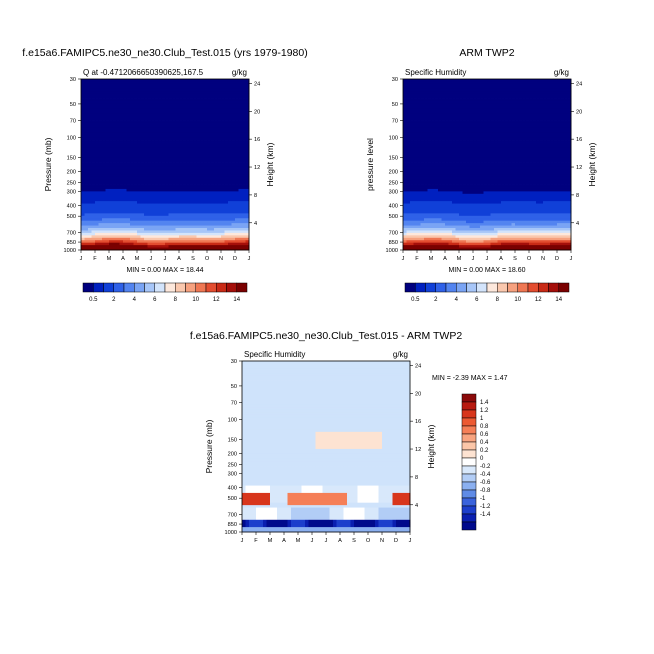 The width and height of the screenshot is (654, 654). What do you see at coordinates (239, 72) in the screenshot?
I see `panel-units: g/kg` at bounding box center [239, 72].